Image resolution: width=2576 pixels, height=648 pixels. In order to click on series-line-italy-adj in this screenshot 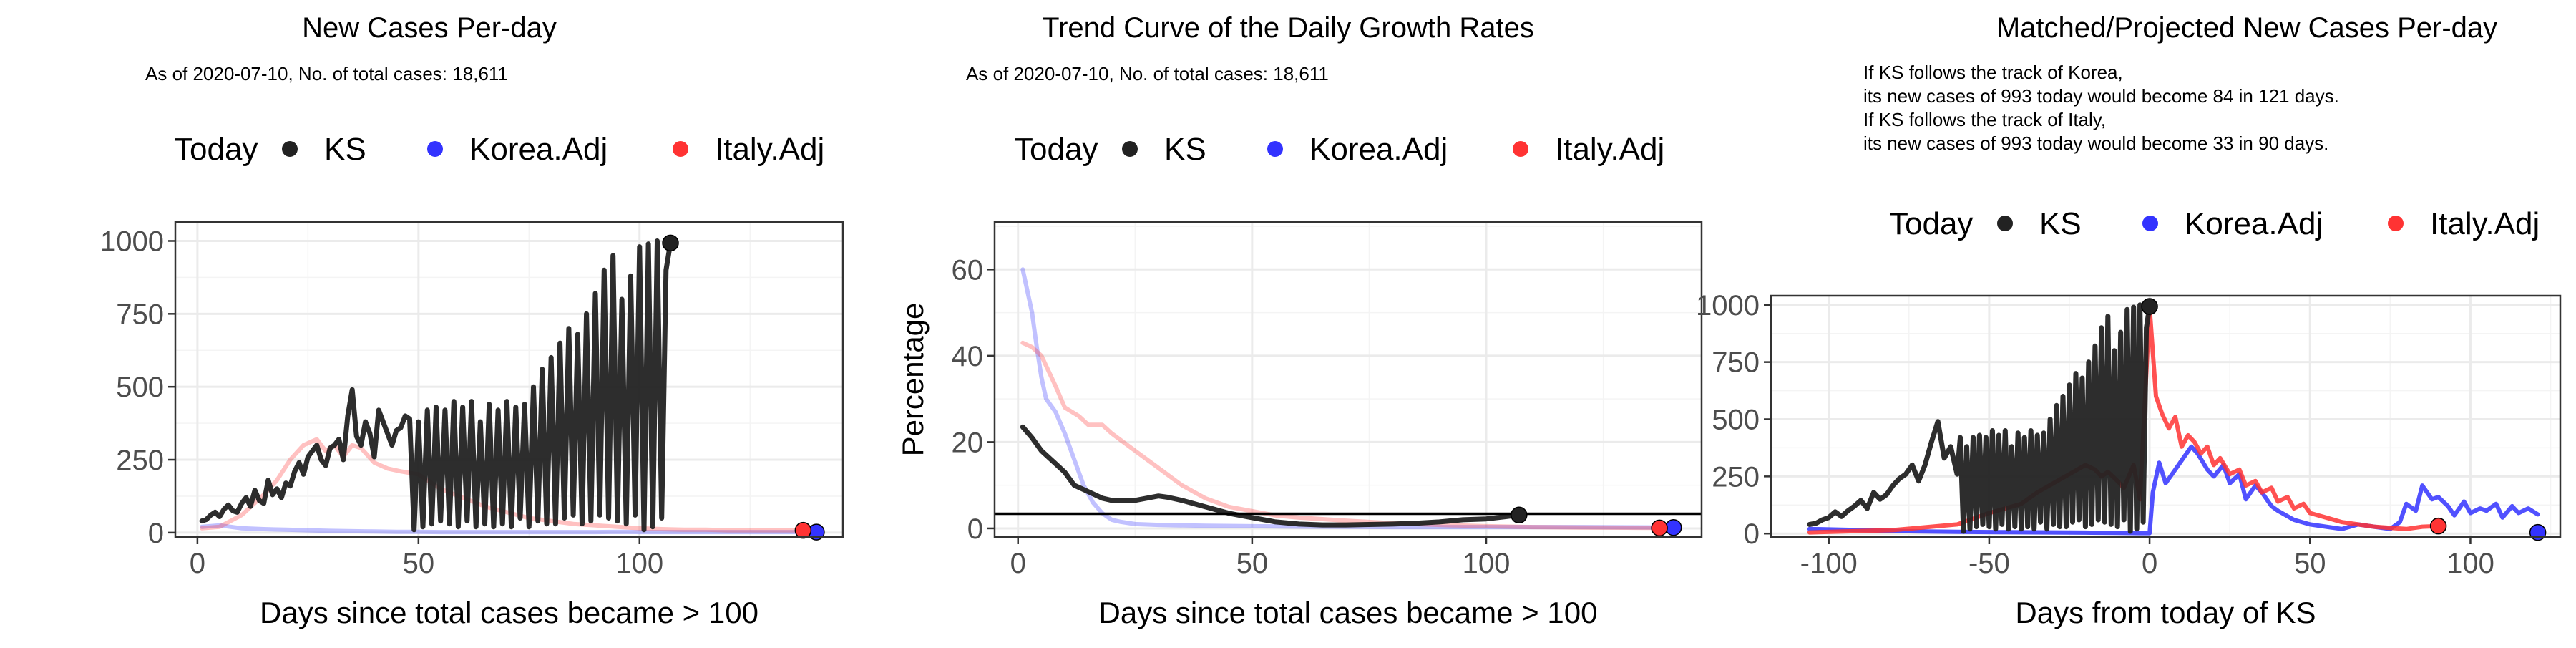, I will do `click(1341, 435)`.